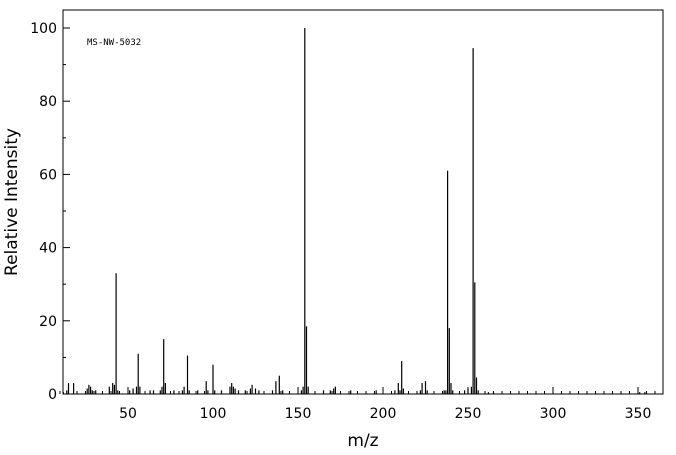  Describe the element at coordinates (12, 202) in the screenshot. I see `y-axis-title: Relative Intensity` at that location.